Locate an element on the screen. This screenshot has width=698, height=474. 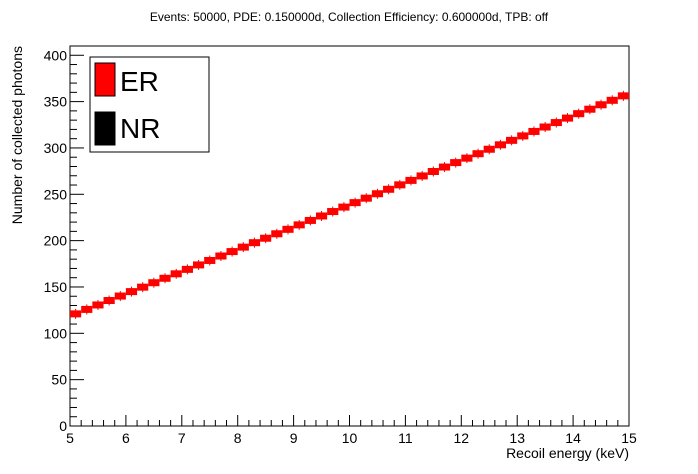
legend-label-er: ER is located at coordinates (139, 81).